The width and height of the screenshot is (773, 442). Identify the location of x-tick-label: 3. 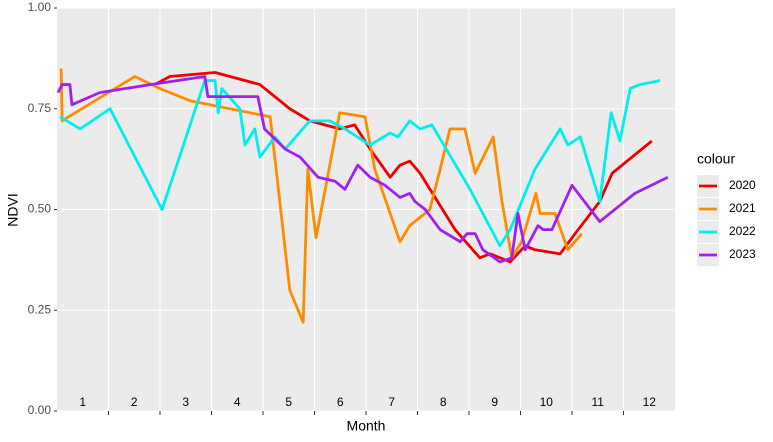
(185, 402).